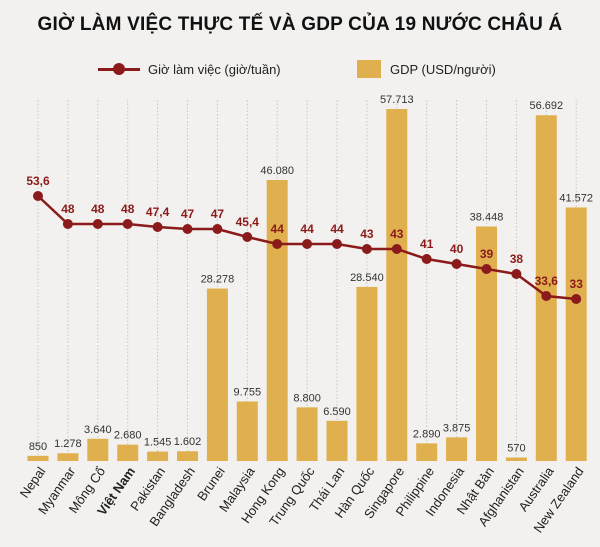 This screenshot has height=547, width=600. I want to click on gdp-bar-label: 46.080, so click(277, 171).